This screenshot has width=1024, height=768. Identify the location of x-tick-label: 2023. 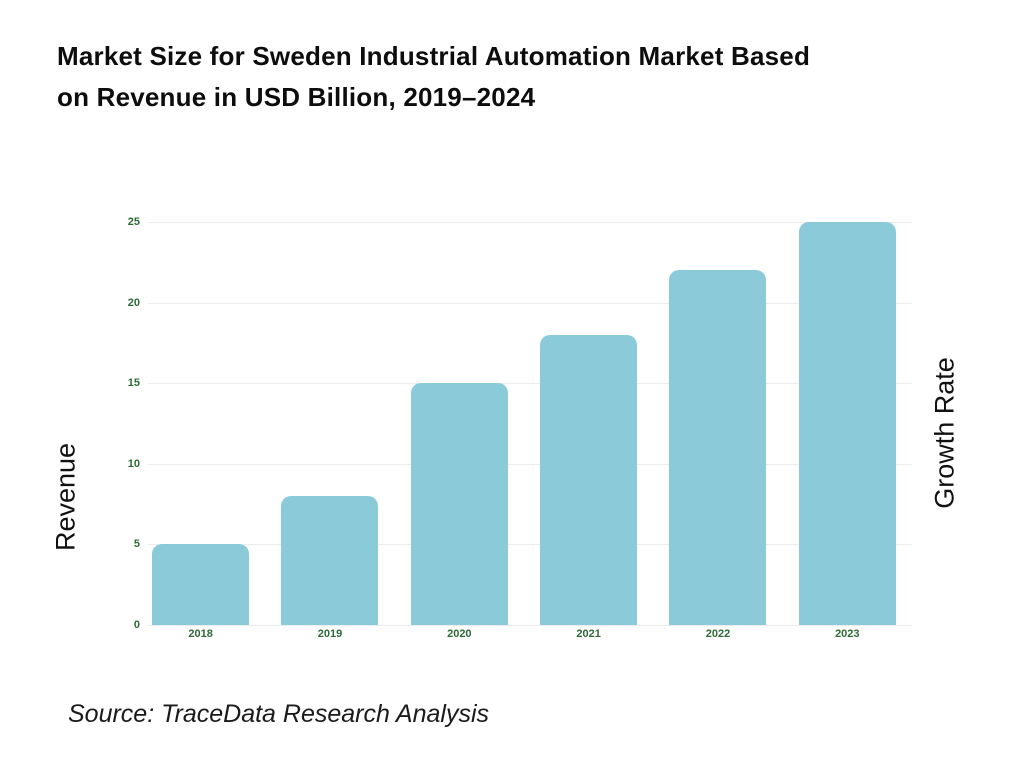
(847, 634).